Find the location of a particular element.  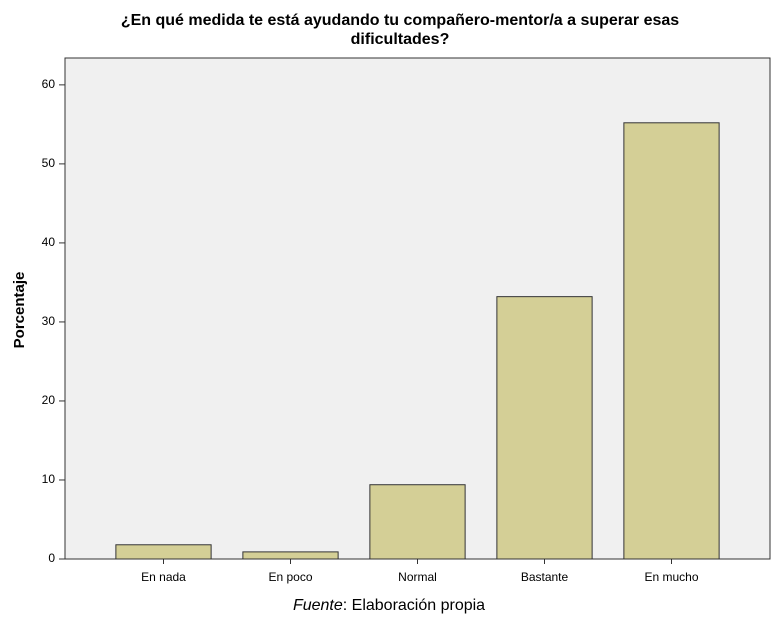

x-tick-label: Normal is located at coordinates (417, 577).